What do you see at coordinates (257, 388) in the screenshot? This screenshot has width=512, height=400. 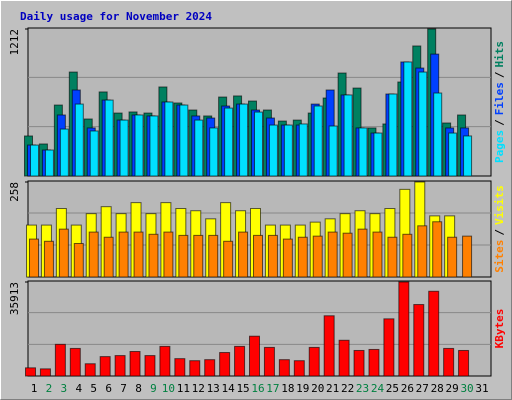 I see `x-tick-label: 16` at bounding box center [257, 388].